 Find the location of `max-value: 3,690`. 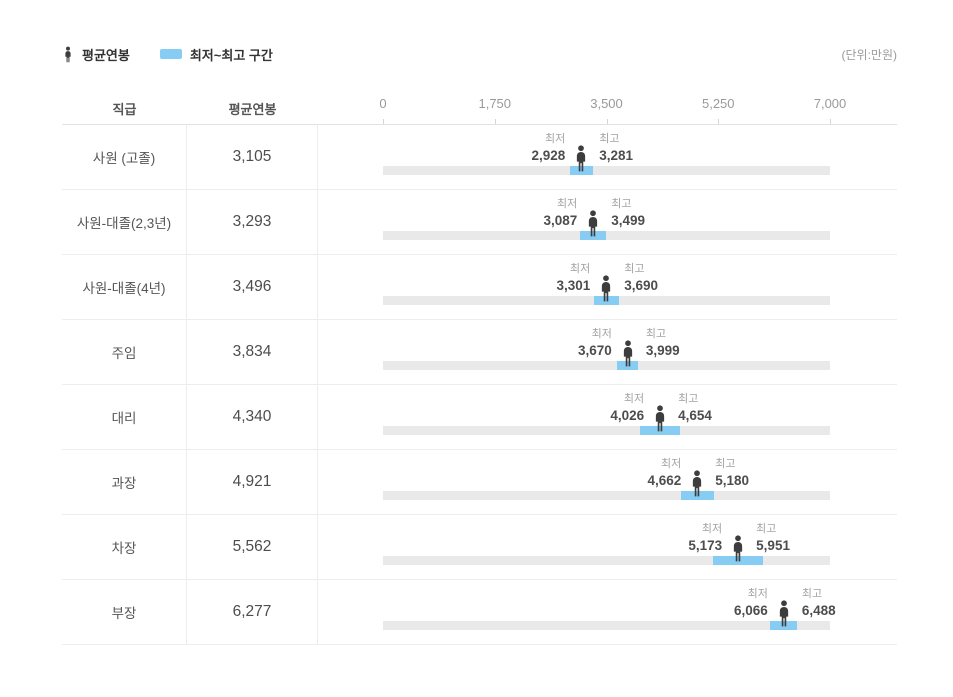

max-value: 3,690 is located at coordinates (641, 285).